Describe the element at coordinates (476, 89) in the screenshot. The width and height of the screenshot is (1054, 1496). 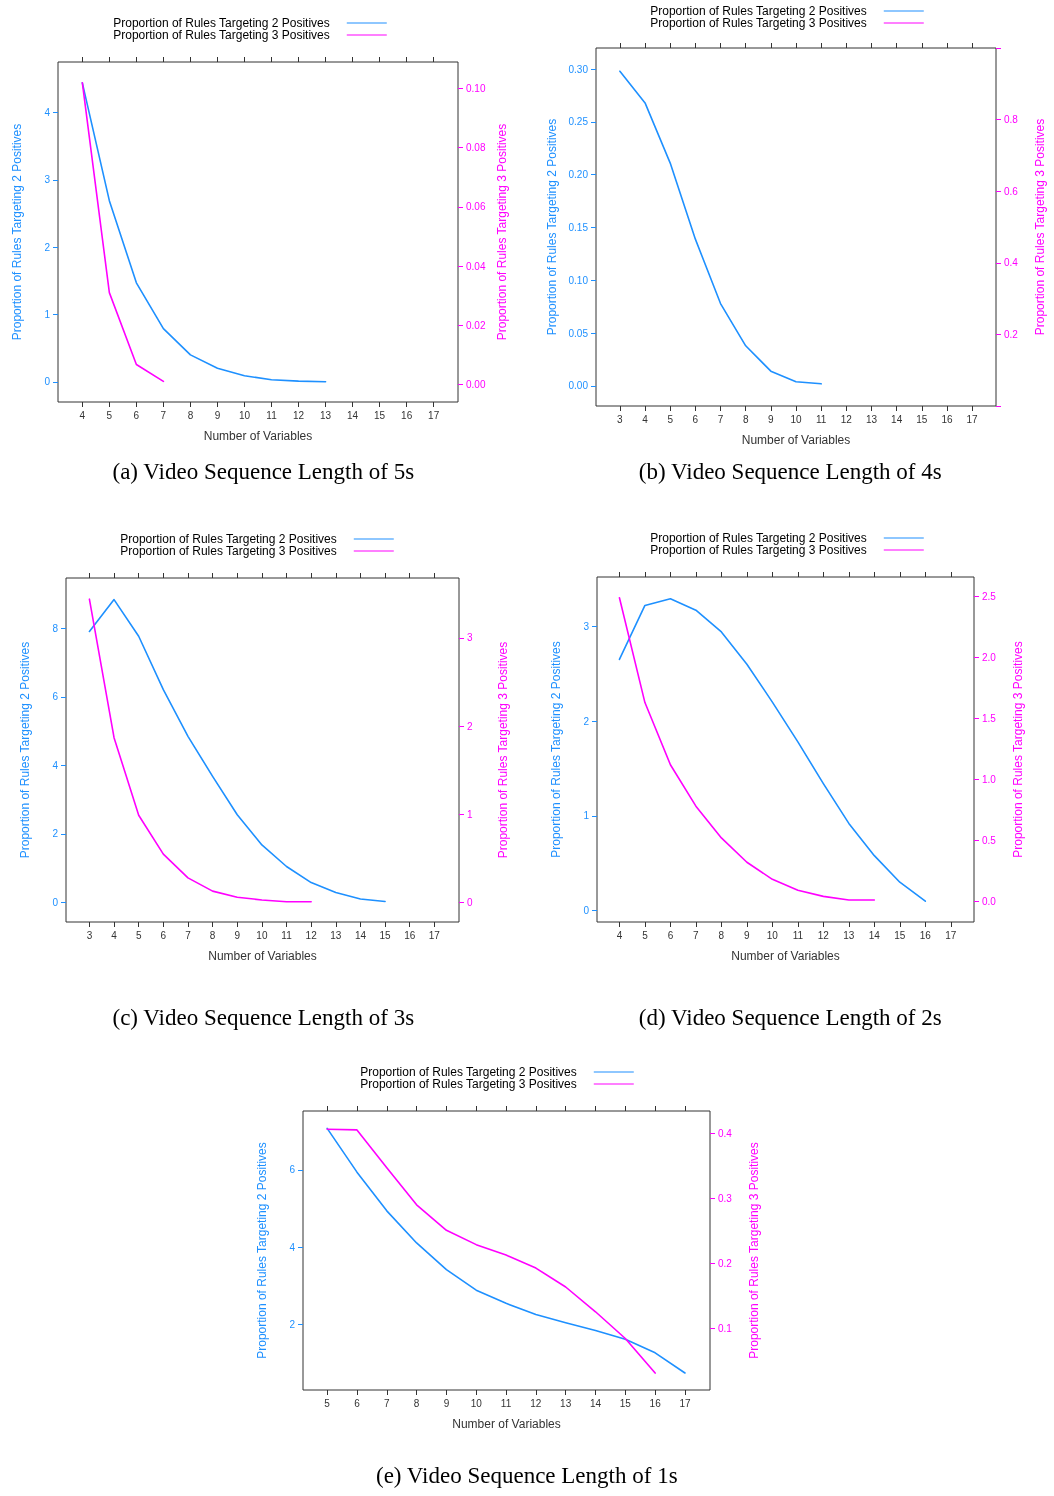
I see `y2-tick-label: 0.10` at that location.